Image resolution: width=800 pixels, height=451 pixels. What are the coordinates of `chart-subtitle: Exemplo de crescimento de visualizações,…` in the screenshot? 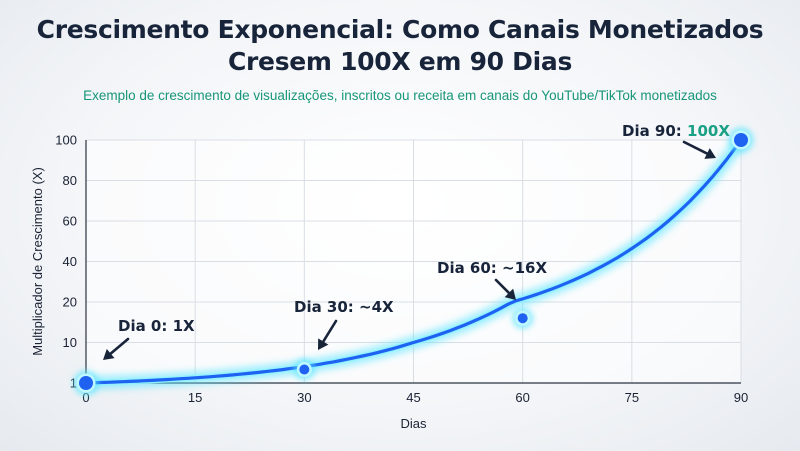 It's located at (400, 95).